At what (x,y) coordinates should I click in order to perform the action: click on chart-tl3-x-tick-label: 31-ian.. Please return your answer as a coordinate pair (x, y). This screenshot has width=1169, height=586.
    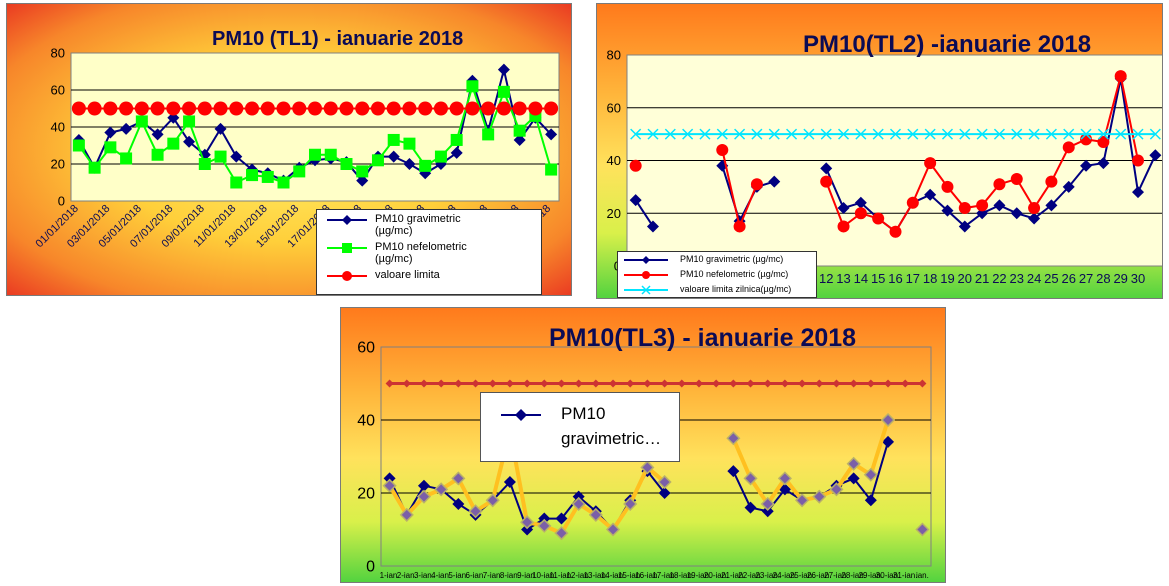
    Looking at the image, I should click on (905, 575).